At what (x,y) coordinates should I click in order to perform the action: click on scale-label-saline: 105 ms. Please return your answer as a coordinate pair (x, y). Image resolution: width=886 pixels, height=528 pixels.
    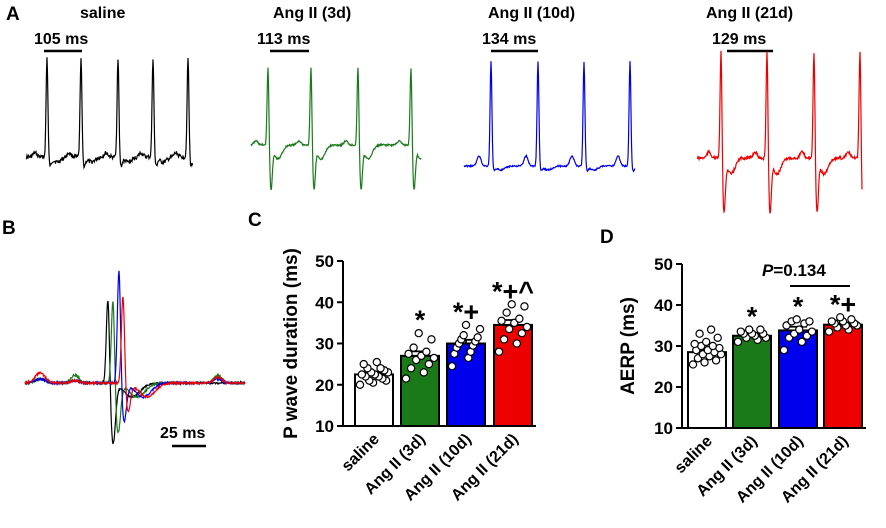
    Looking at the image, I should click on (61, 39).